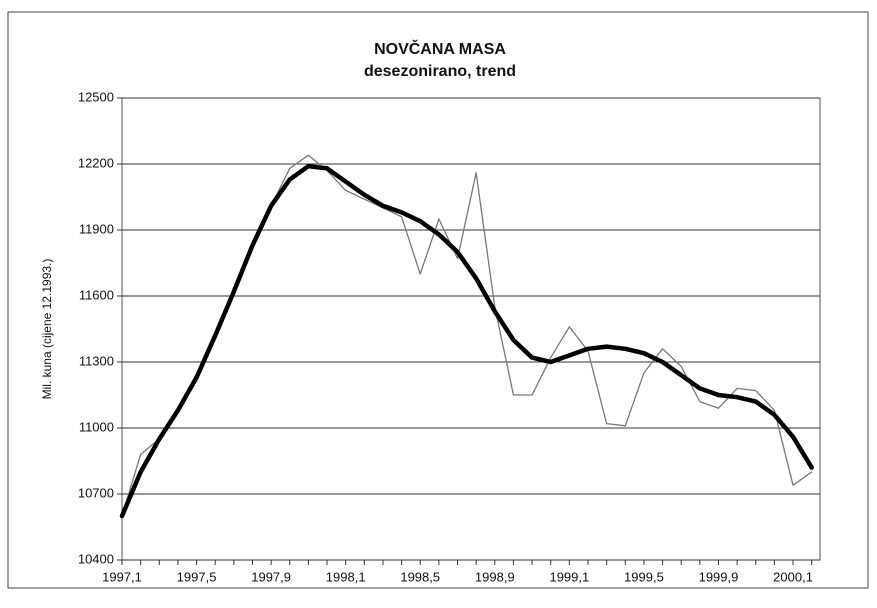 This screenshot has height=608, width=877. I want to click on y-tick-label: 11900, so click(96, 228).